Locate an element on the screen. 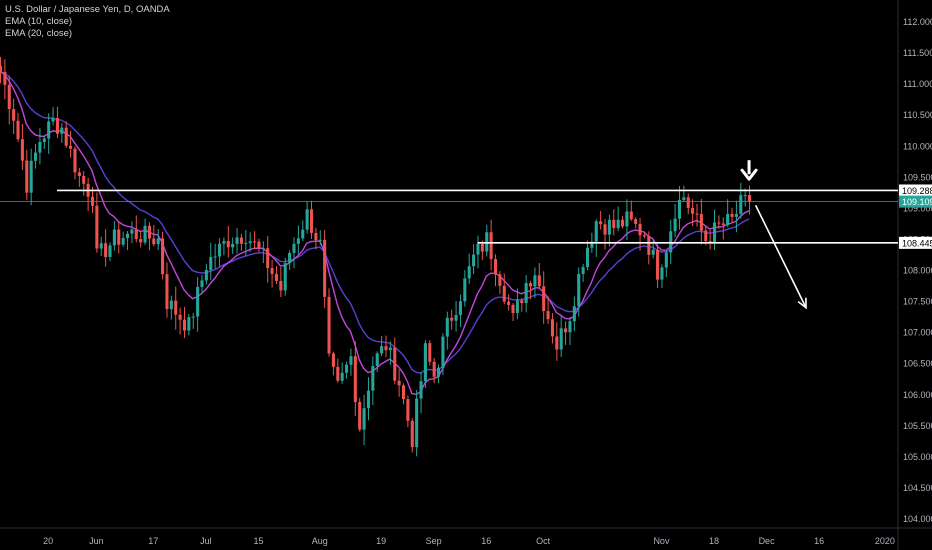 Image resolution: width=932 pixels, height=550 pixels. time-tick-label: 18 is located at coordinates (714, 541).